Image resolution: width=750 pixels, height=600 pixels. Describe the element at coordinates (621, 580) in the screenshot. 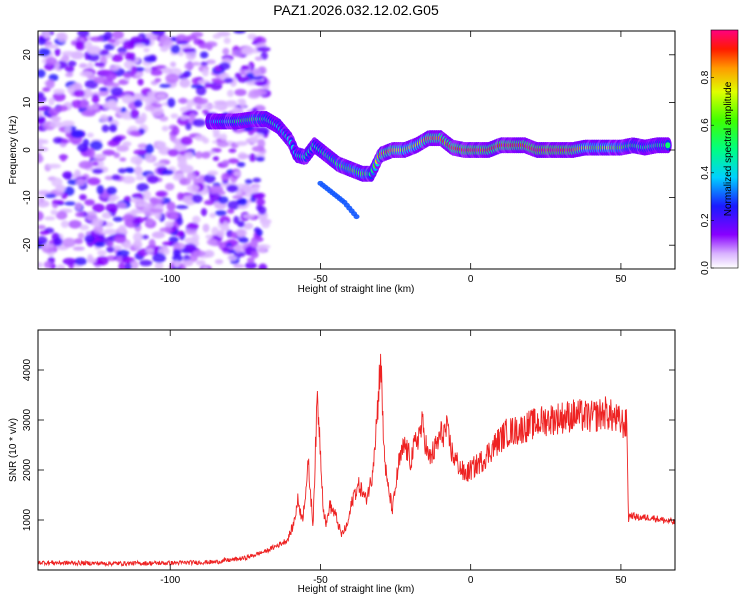

I see `x-tick-label: 50` at that location.